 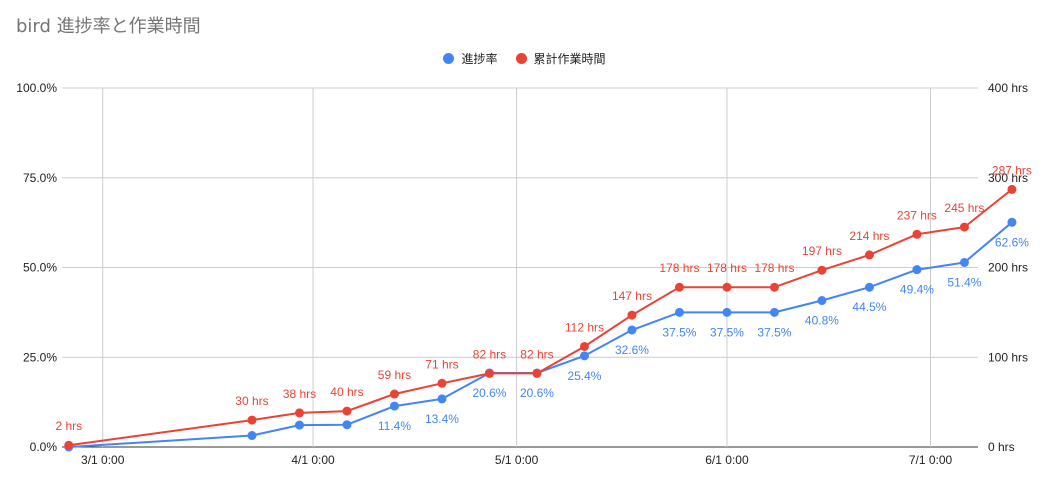 What do you see at coordinates (299, 394) in the screenshot?
I see `data-label-hours: 38 hrs` at bounding box center [299, 394].